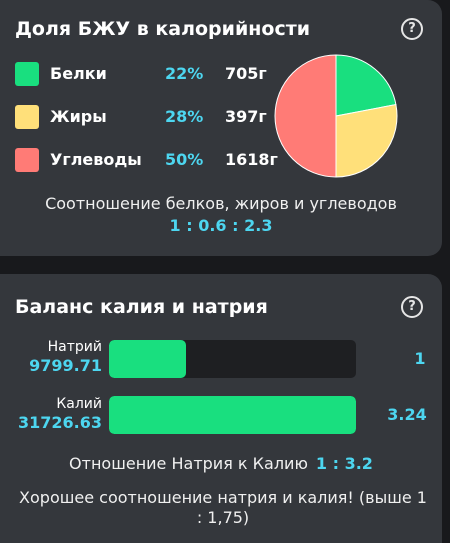 This screenshot has width=450, height=543. Describe the element at coordinates (65, 365) in the screenshot. I see `sodium-value: 9799.71` at that location.